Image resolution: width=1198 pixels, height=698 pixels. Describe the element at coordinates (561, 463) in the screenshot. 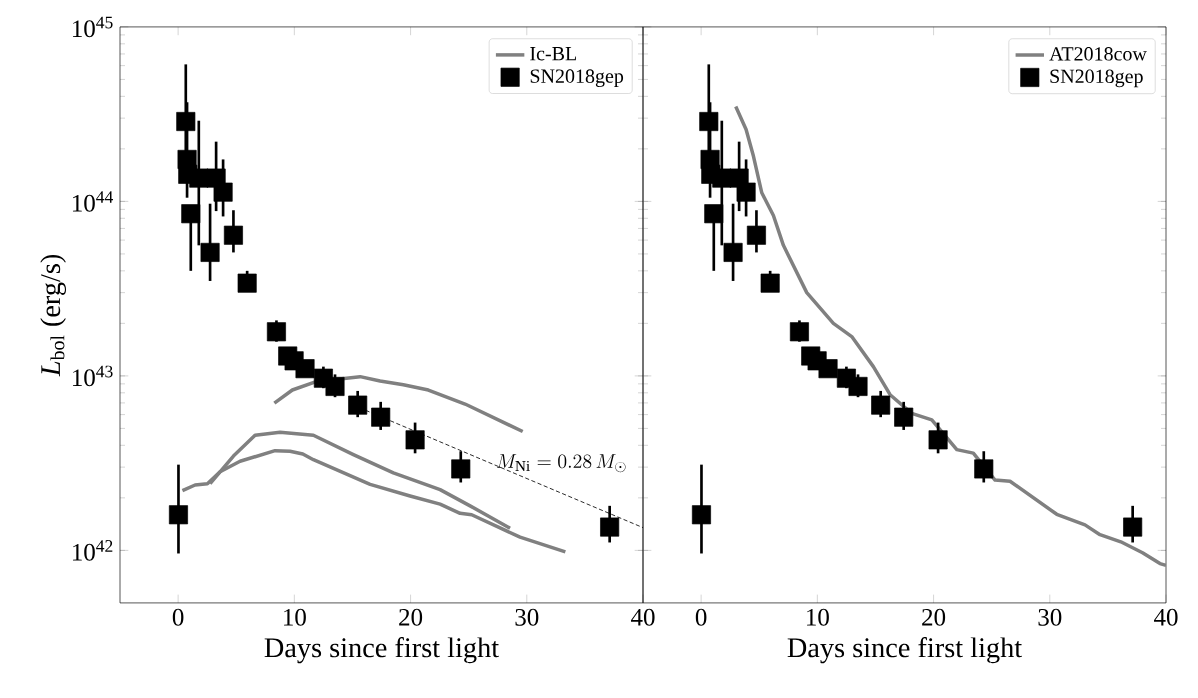

I see `annotation: $M_{\rm Ni} = 0.28\,M_\odot$` at that location.